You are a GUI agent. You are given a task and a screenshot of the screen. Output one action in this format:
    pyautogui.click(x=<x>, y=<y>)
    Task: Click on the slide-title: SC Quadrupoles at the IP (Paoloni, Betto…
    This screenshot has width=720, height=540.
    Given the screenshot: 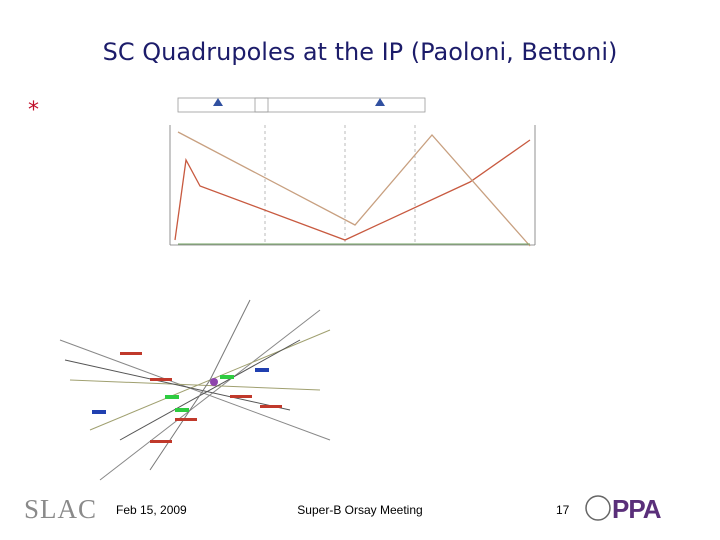 What is the action you would take?
    pyautogui.click(x=360, y=52)
    